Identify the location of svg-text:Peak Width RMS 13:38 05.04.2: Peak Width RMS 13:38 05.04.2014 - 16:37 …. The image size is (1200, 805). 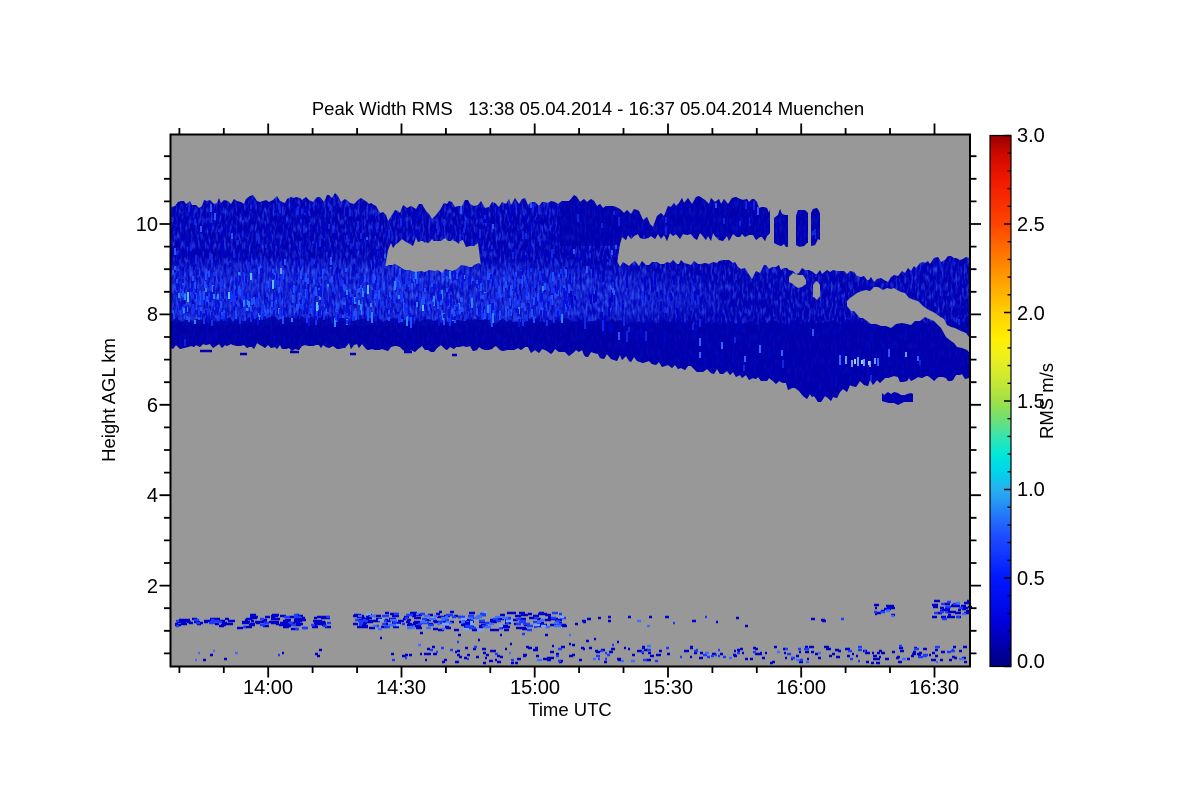
(588, 108).